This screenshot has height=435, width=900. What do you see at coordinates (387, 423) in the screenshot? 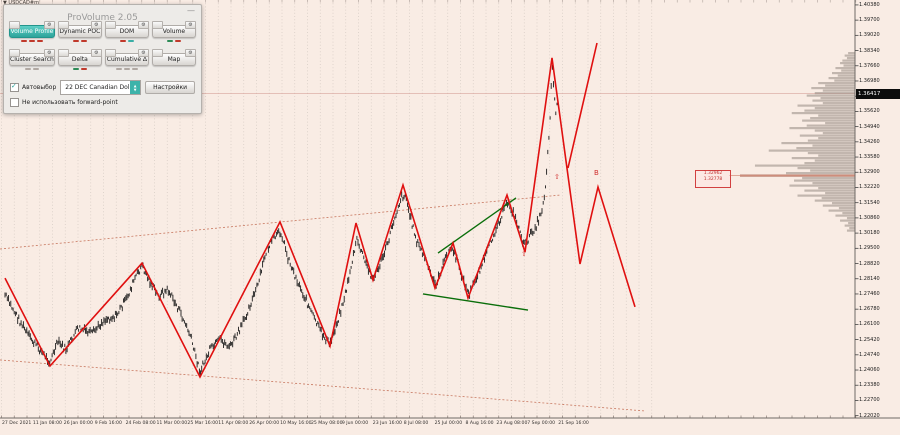
I see `time-axis-label: 23 Jun 16:00` at bounding box center [387, 423].